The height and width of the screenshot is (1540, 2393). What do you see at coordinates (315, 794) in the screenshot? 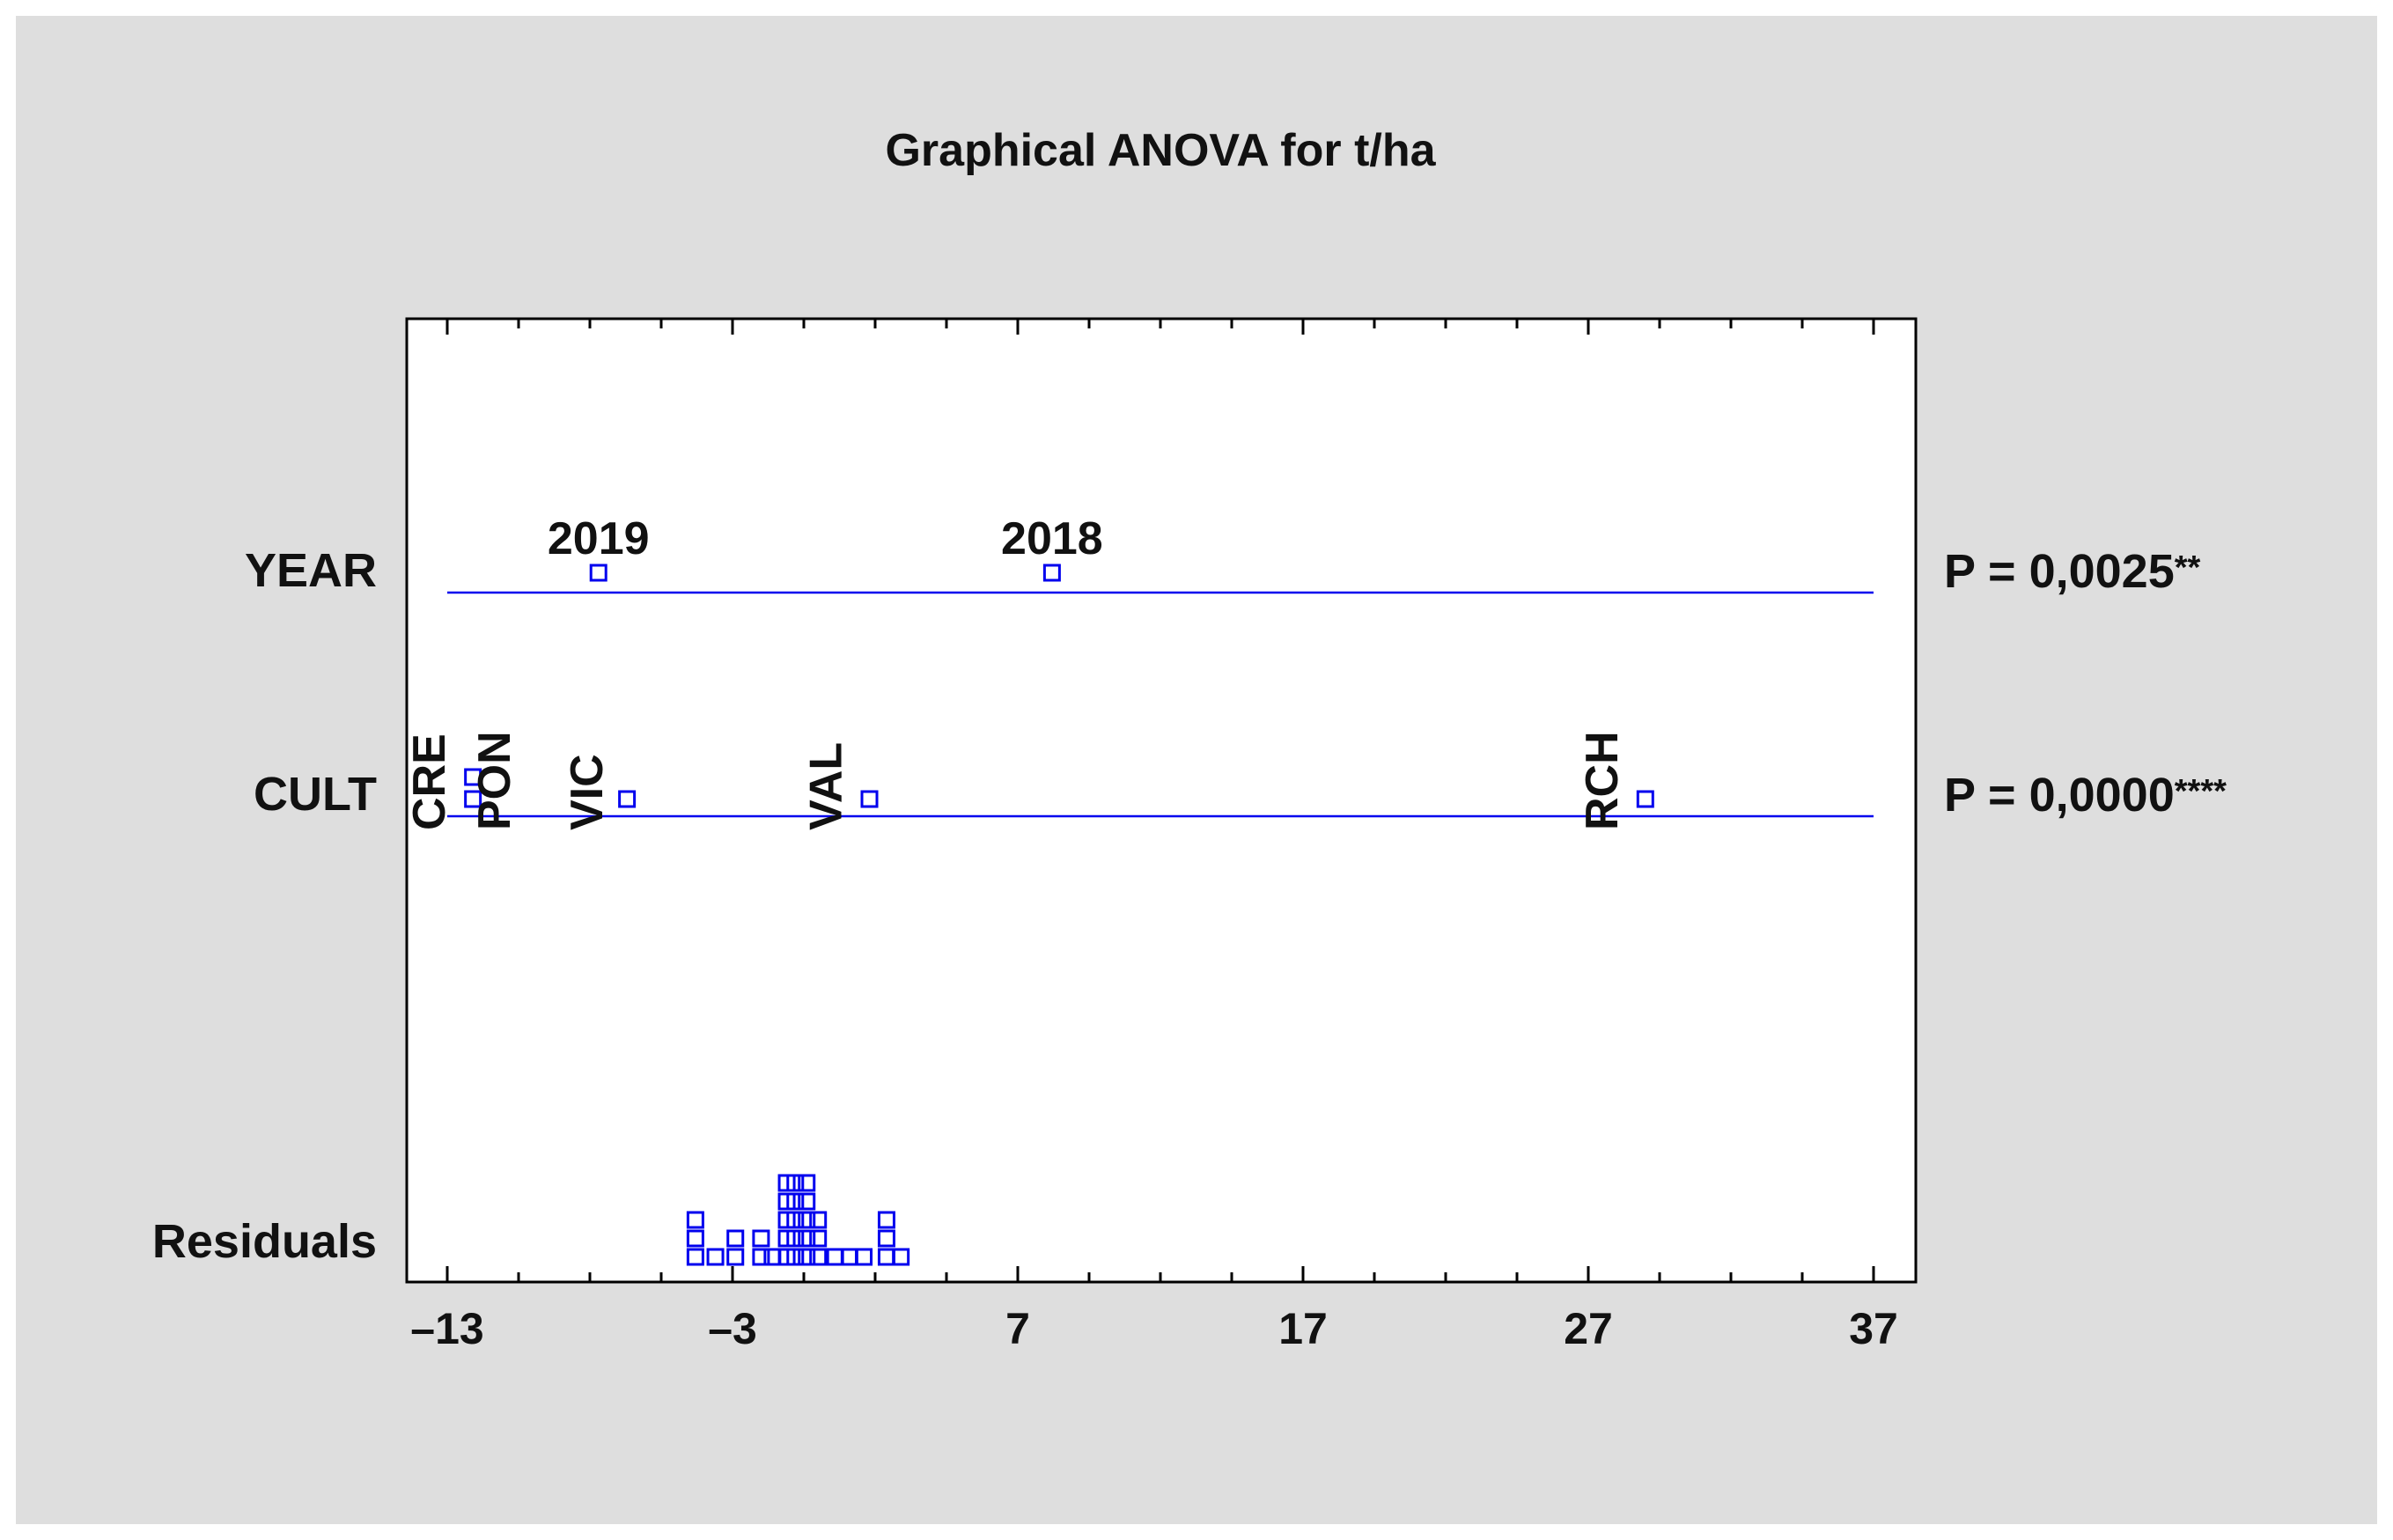
I see `row-label: CULT` at bounding box center [315, 794].